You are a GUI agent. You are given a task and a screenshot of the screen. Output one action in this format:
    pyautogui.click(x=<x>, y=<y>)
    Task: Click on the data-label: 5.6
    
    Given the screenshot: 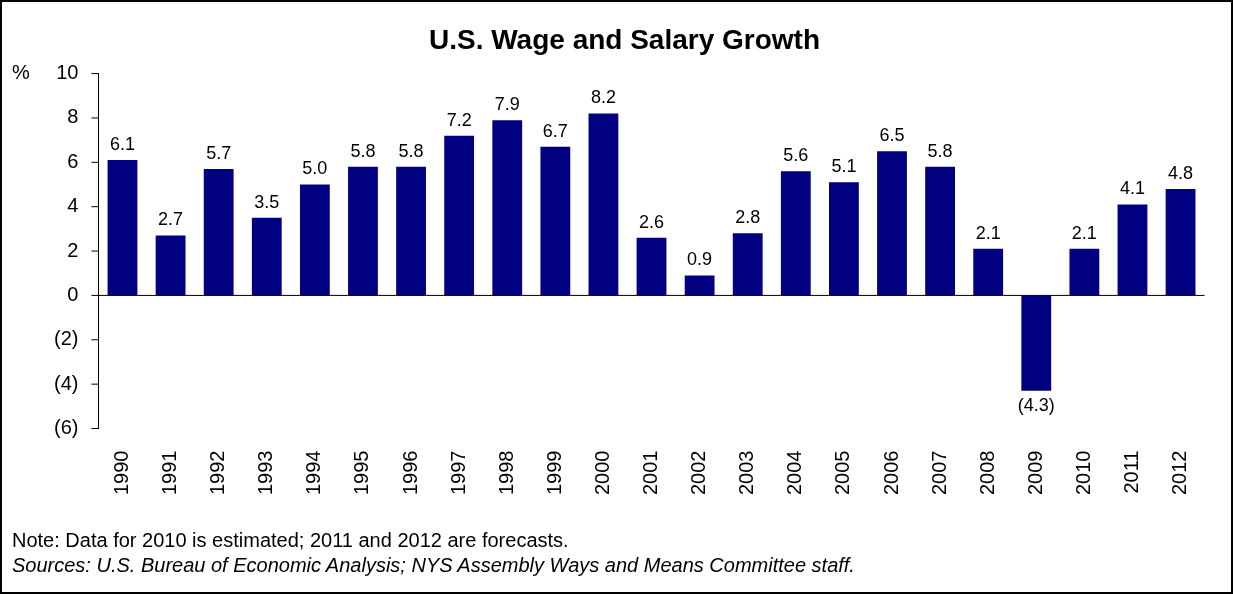 What is the action you would take?
    pyautogui.click(x=796, y=155)
    